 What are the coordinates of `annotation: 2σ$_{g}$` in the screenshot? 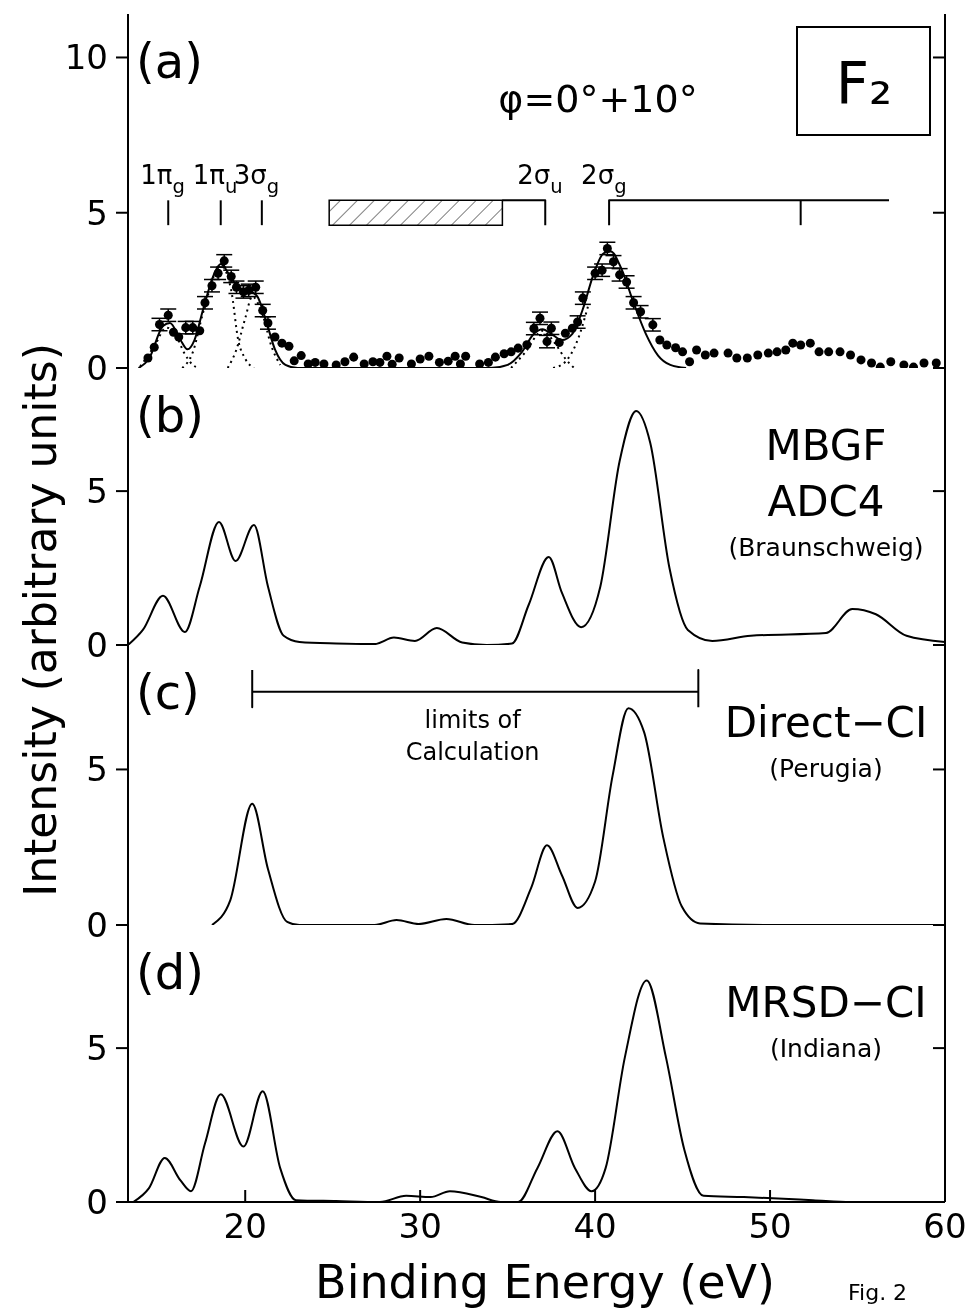 It's located at (604, 179).